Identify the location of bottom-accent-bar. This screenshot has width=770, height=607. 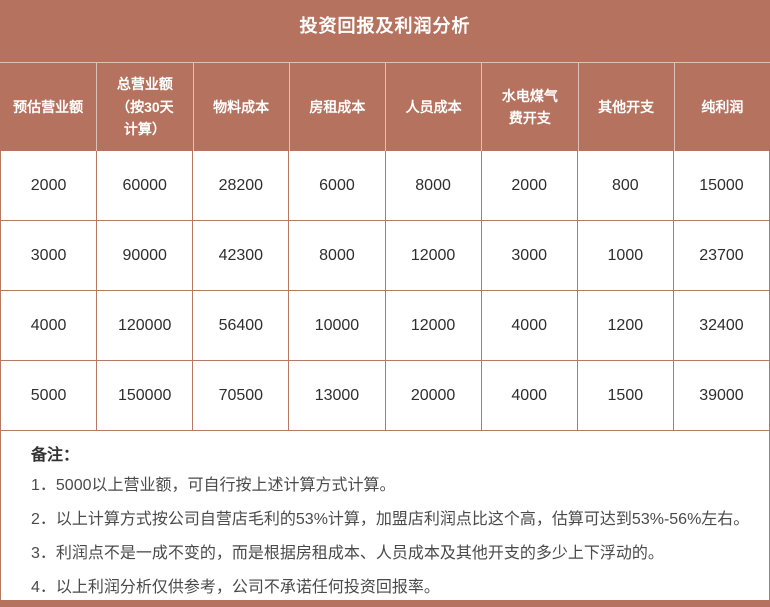
(385, 603).